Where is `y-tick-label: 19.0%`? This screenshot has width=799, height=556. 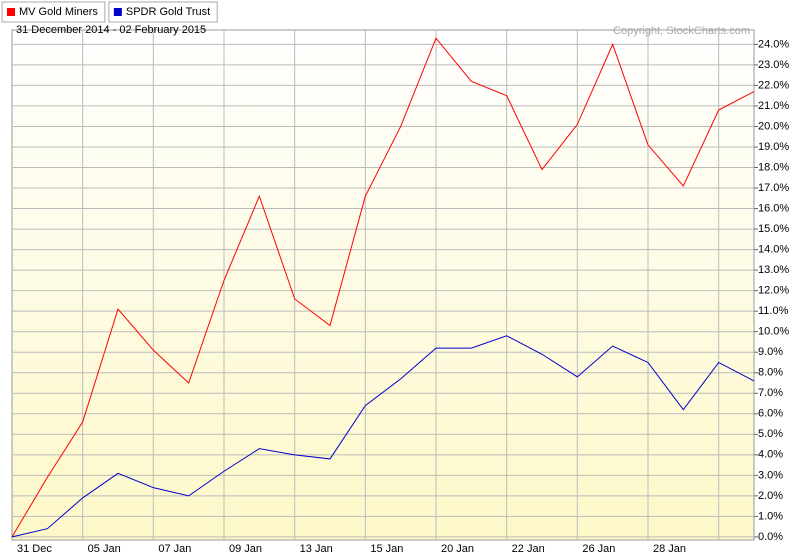
y-tick-label: 19.0% is located at coordinates (773, 147).